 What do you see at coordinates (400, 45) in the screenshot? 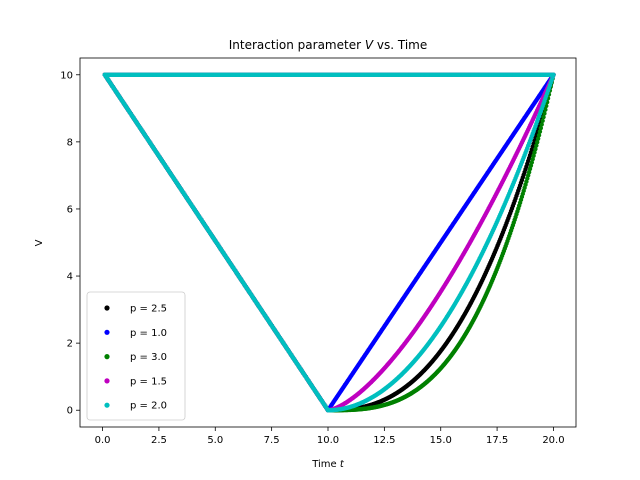
I see `chart-title-part-3: vs. Time` at bounding box center [400, 45].